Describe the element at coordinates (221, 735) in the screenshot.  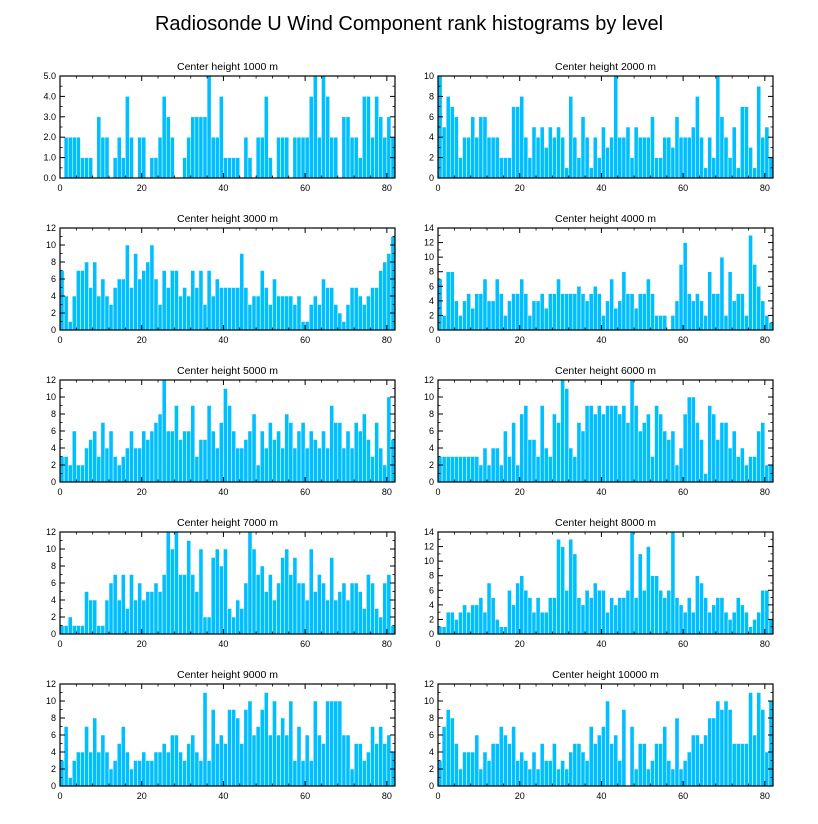
I see `histogram-panel-9: Center height 9000 m 0 20 40 60 80 0 2 4 6 8 10 12` at that location.